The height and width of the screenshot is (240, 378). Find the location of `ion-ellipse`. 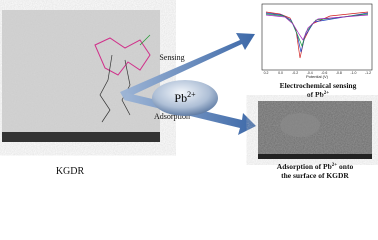

ion-ellipse is located at coordinates (185, 98).